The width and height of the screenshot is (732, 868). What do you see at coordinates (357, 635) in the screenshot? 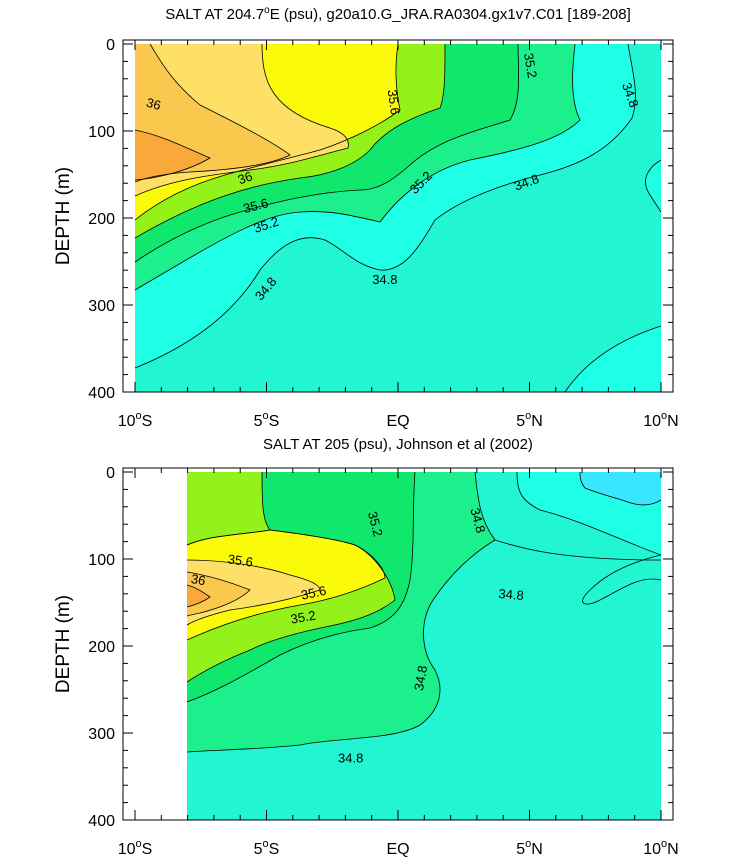
I see `contour-labels: 35.6 36 35.6 35.2 35.2 34.8 34.8 34.8 34.8` at bounding box center [357, 635].